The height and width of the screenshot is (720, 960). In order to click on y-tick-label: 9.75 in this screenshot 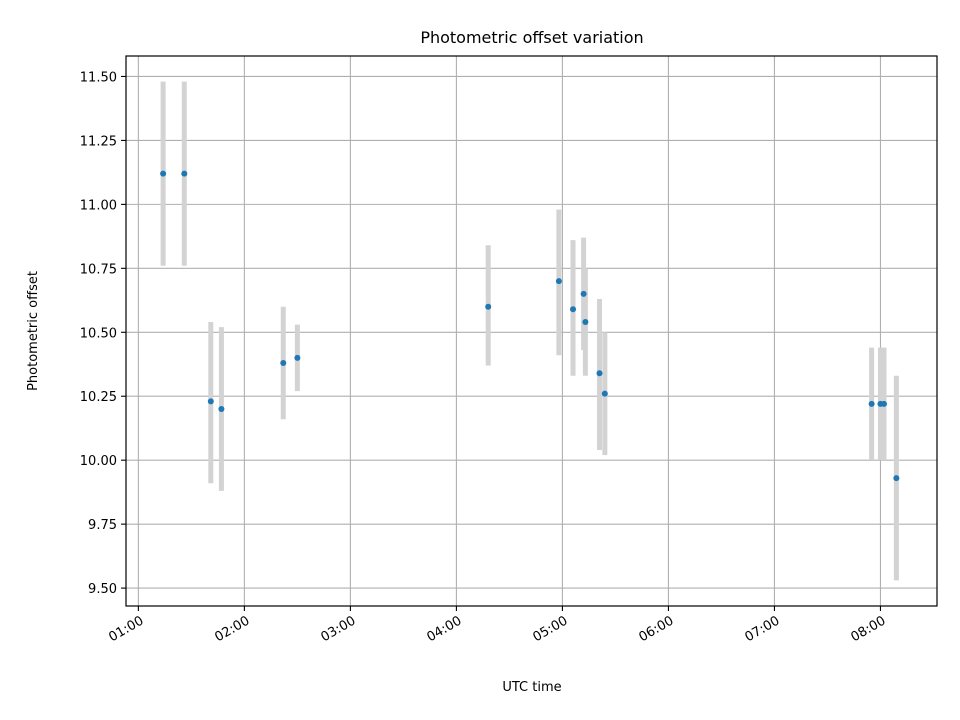, I will do `click(102, 525)`.